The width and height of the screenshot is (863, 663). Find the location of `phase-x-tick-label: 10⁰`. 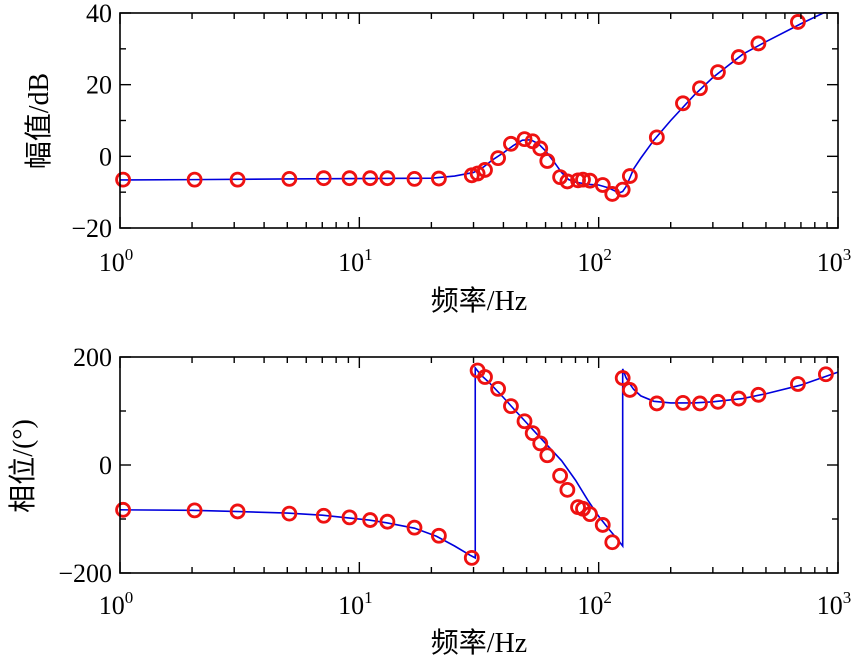

phase-x-tick-label: 10⁰ is located at coordinates (116, 604).